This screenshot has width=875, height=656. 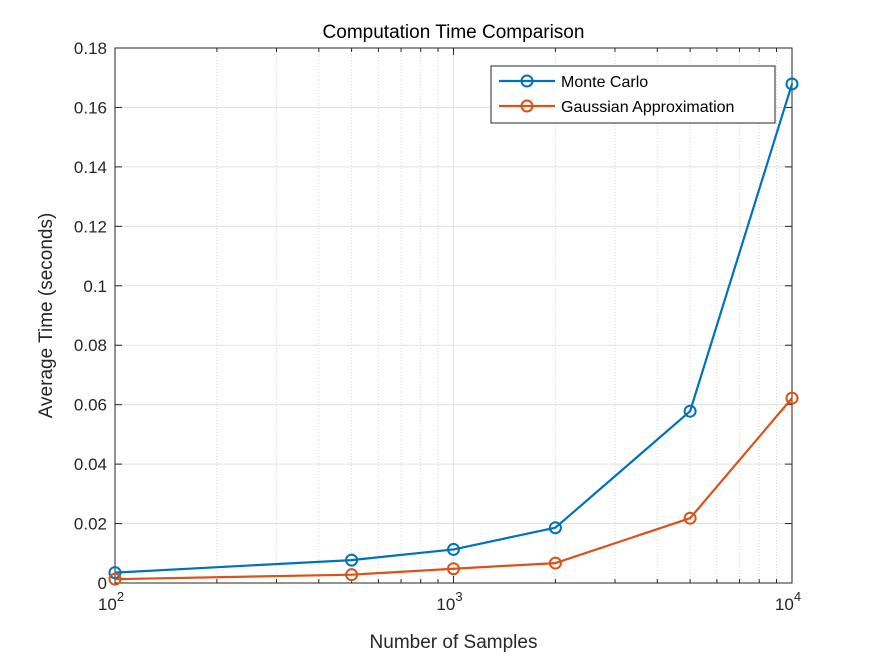 I want to click on y-tick-label: 0.16, so click(x=90, y=107).